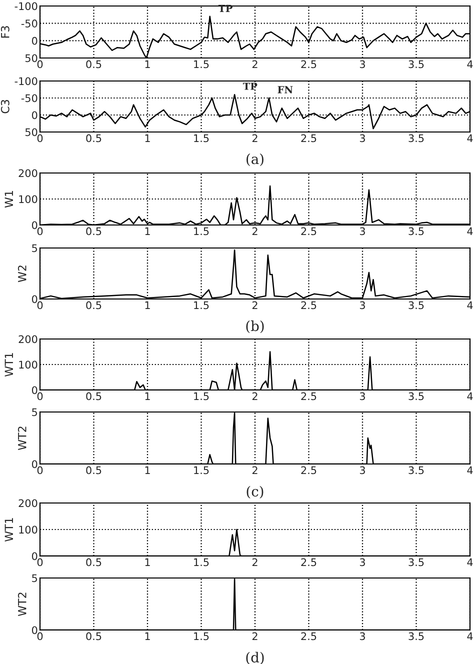  Describe the element at coordinates (285, 90) in the screenshot. I see `annotation: FN` at that location.